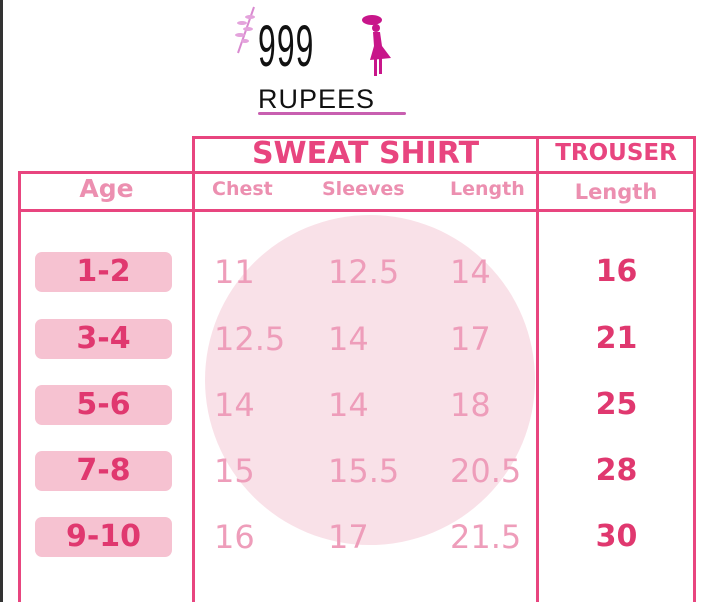  I want to click on cell-chest: 11, so click(234, 272).